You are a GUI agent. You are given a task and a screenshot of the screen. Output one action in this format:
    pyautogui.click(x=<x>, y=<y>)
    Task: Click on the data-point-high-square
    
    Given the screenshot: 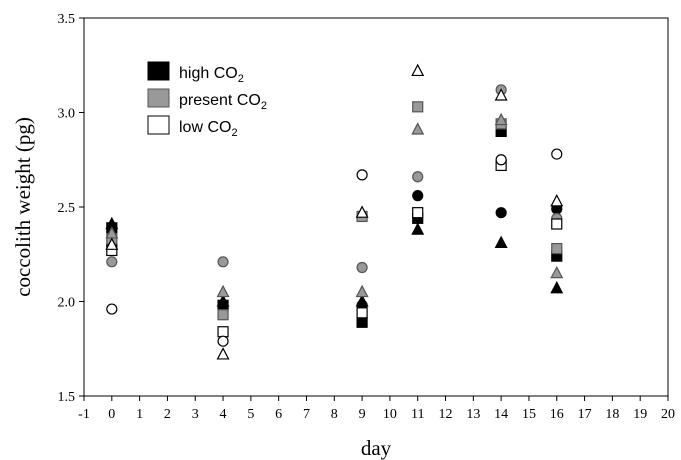 What is the action you would take?
    pyautogui.click(x=362, y=322)
    